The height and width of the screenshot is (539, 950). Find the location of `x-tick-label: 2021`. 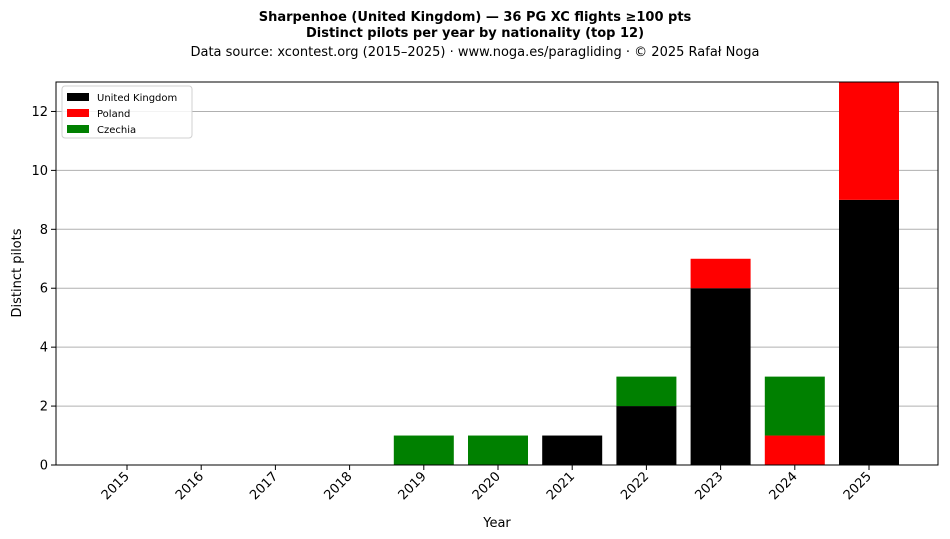

x-tick-label: 2021 is located at coordinates (561, 486).